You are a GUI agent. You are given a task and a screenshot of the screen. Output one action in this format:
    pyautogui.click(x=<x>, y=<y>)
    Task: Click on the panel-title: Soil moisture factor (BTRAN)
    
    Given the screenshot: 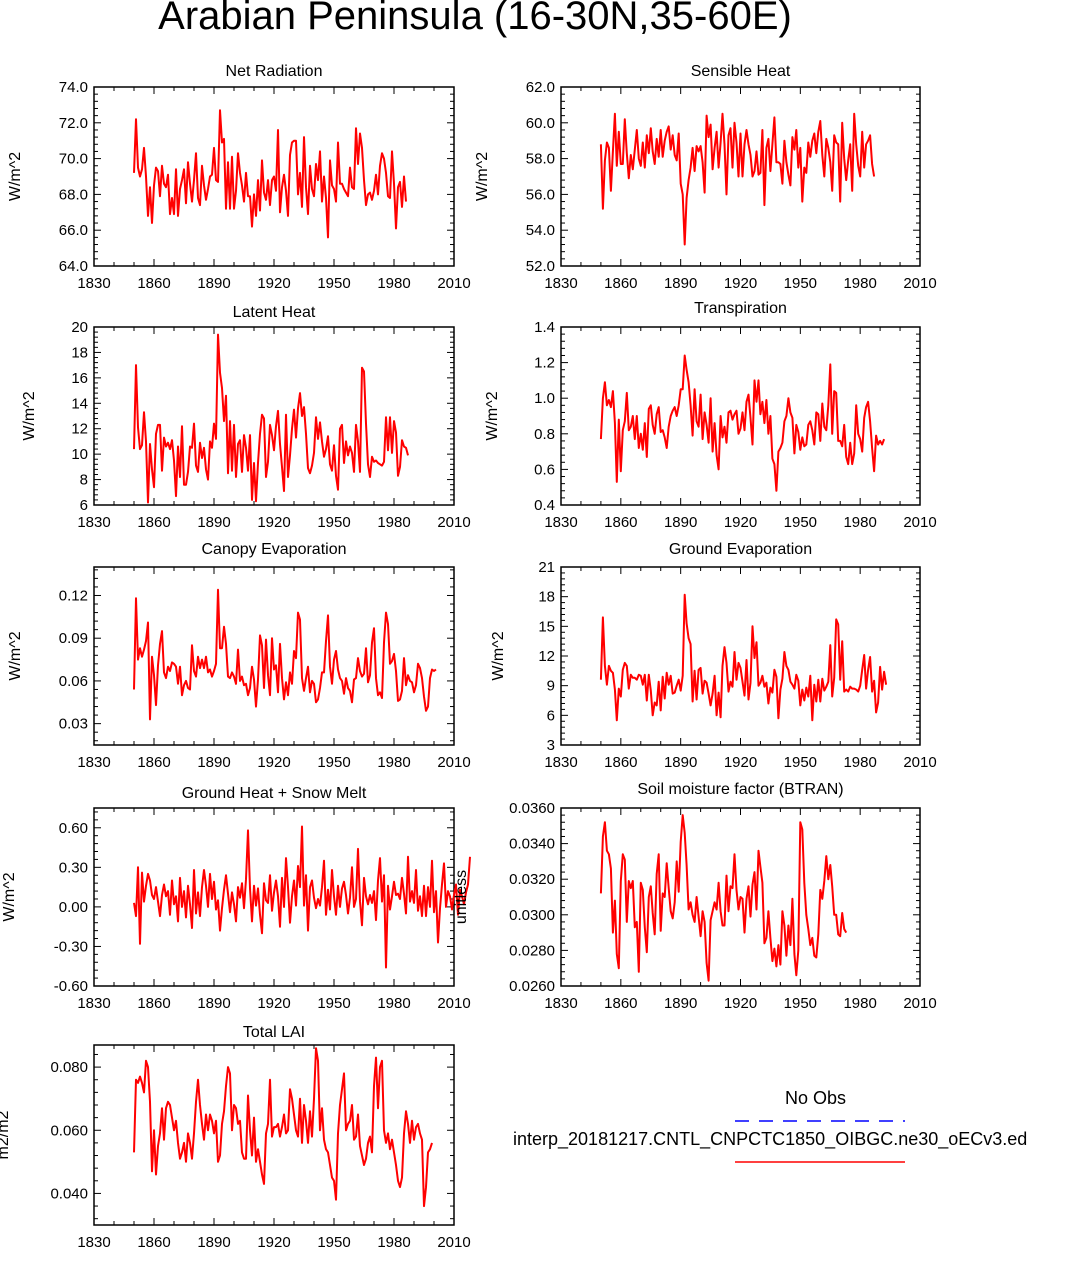 What is the action you would take?
    pyautogui.click(x=740, y=789)
    